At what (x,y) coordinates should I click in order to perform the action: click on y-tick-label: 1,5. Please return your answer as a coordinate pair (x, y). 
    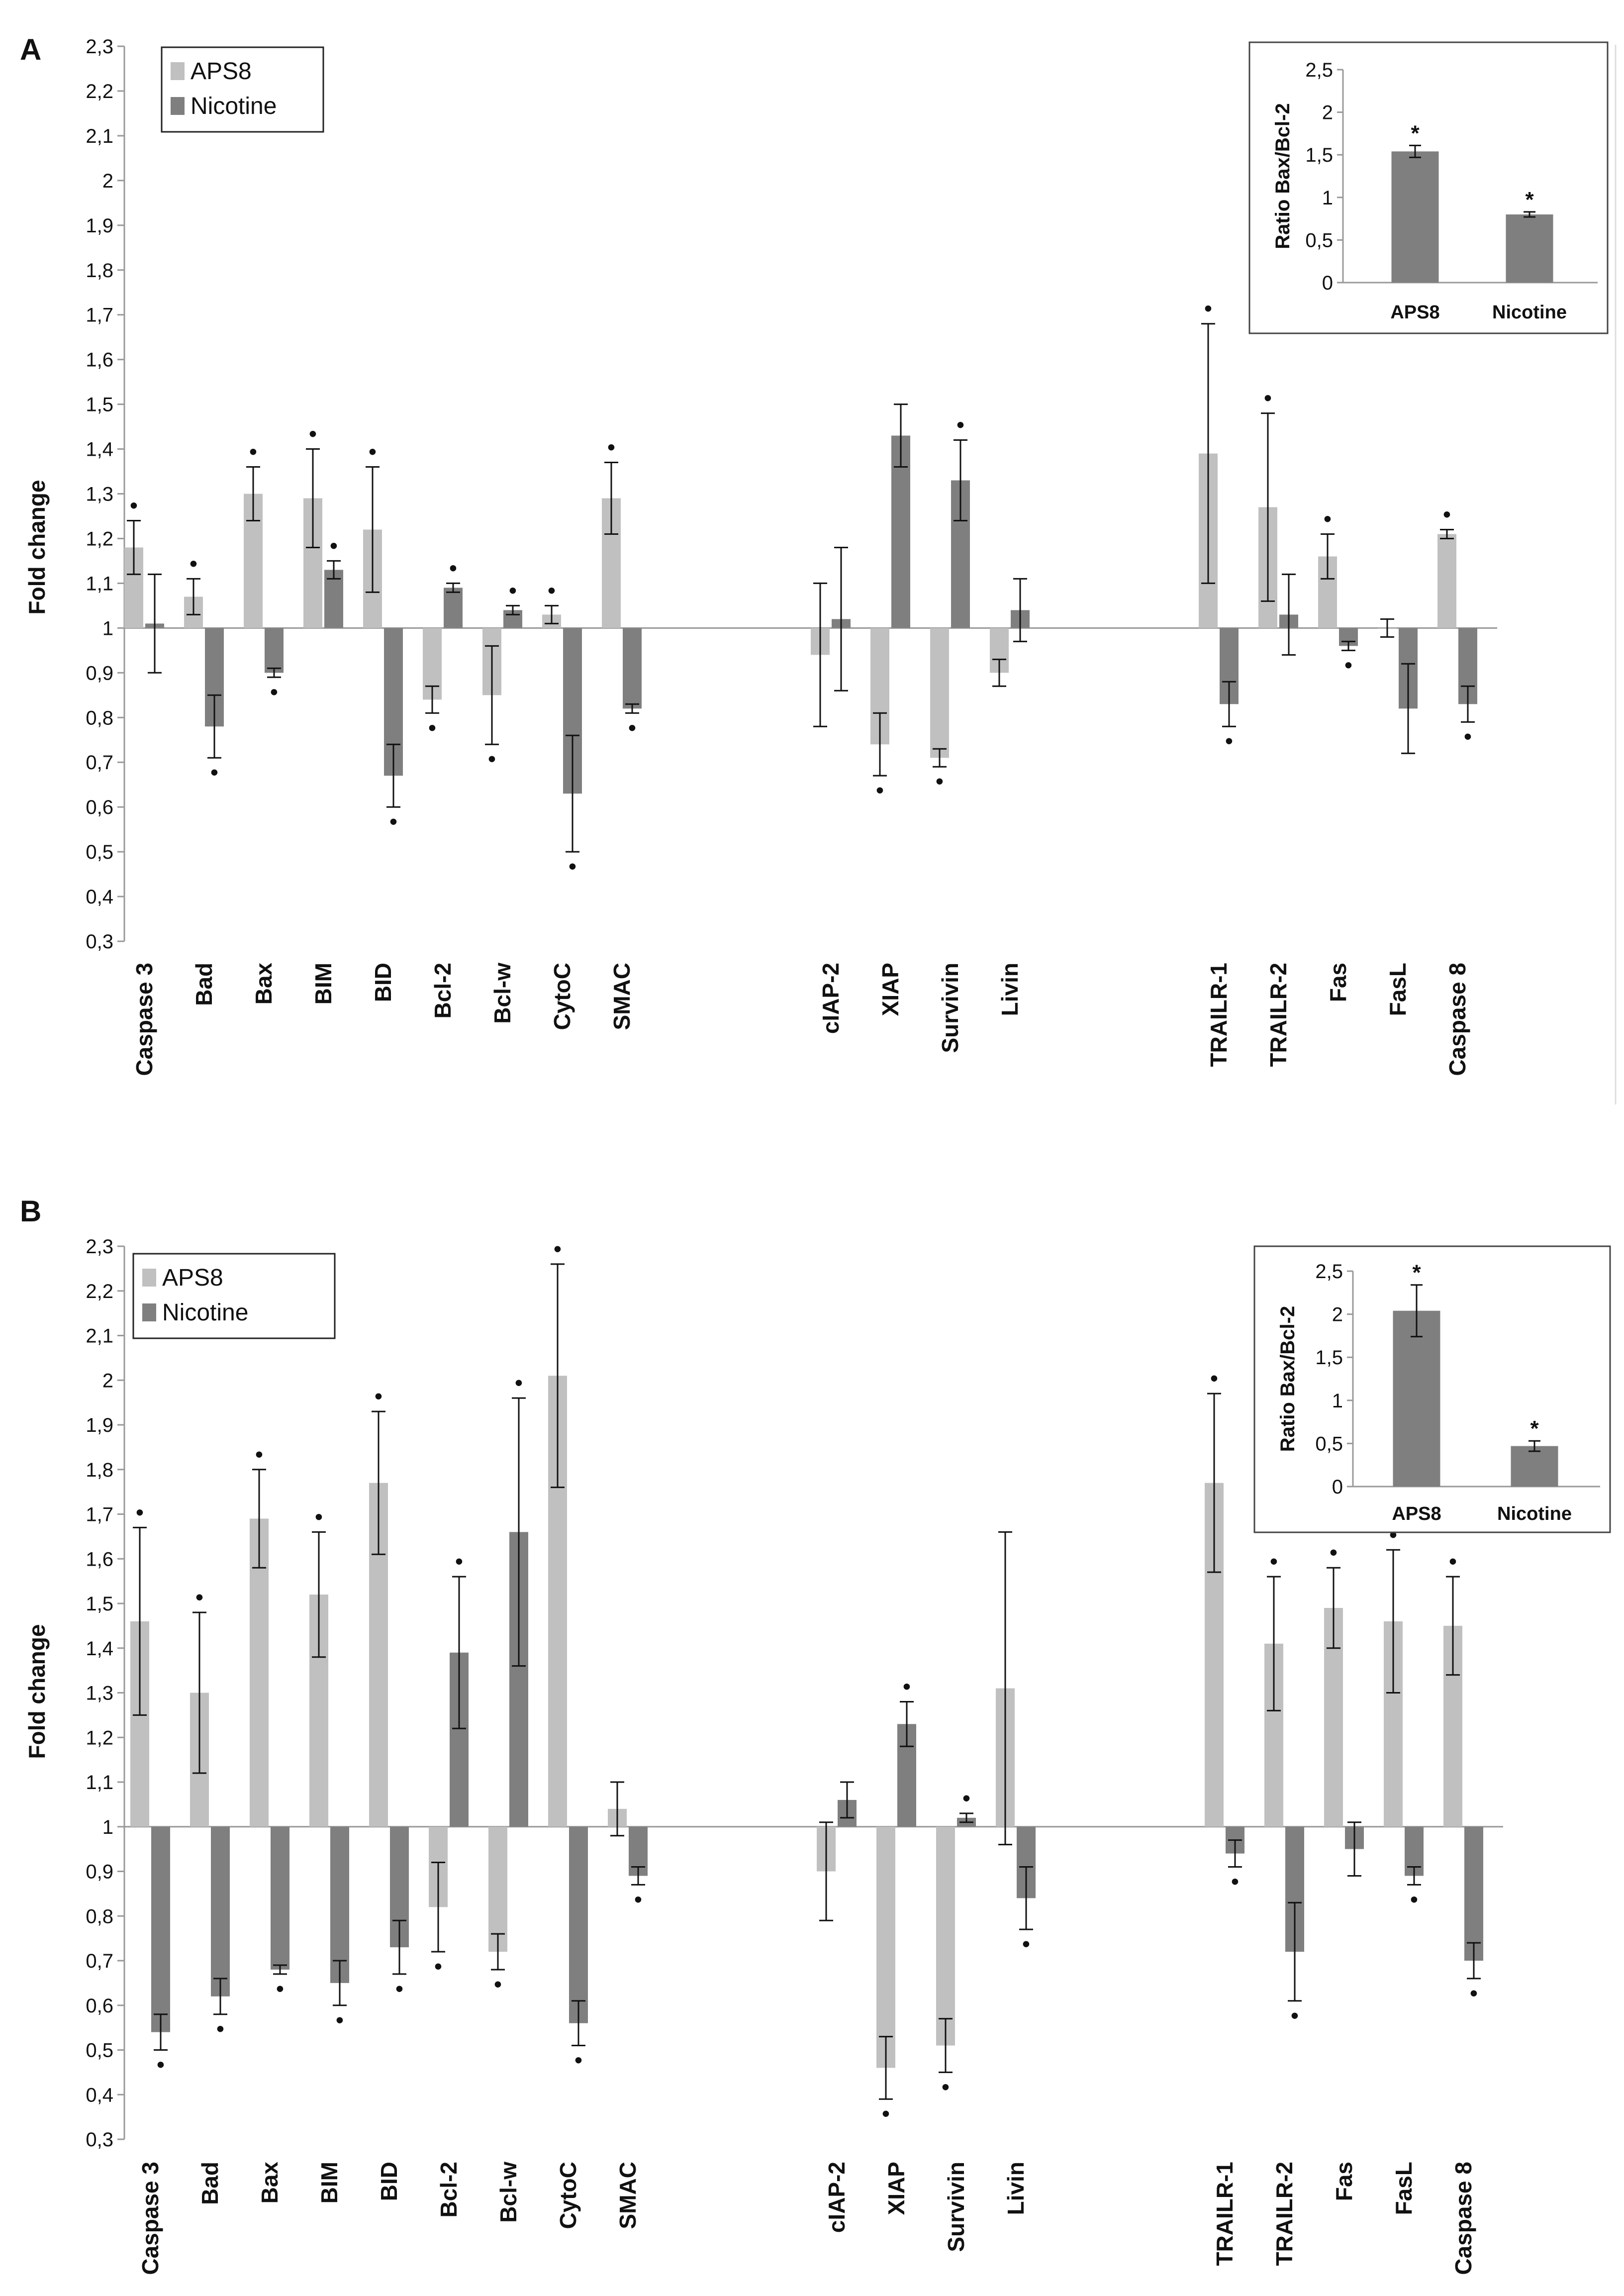
    Looking at the image, I should click on (99, 405).